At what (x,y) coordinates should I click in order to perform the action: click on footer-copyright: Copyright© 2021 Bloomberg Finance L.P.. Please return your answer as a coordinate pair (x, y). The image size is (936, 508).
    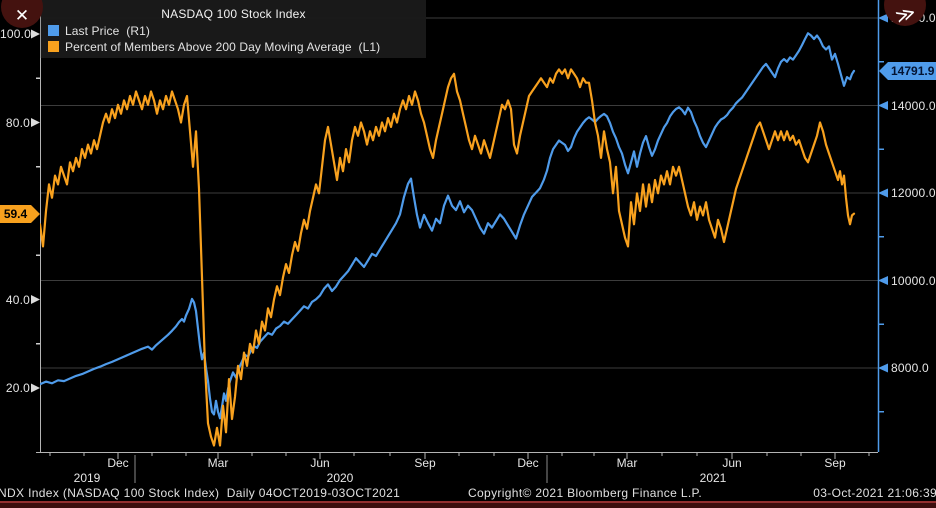
    Looking at the image, I should click on (585, 493).